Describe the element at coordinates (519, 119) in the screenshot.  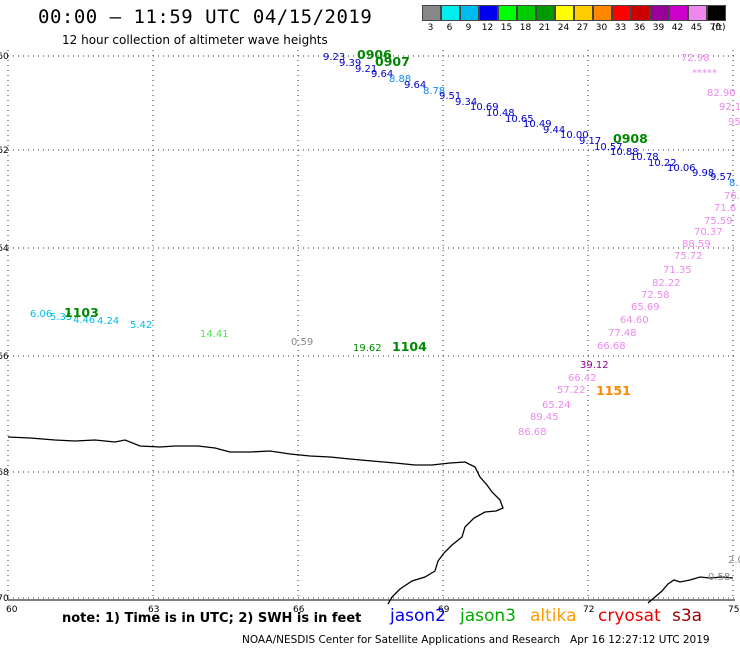
I see `wave-height-value: 10.65` at that location.